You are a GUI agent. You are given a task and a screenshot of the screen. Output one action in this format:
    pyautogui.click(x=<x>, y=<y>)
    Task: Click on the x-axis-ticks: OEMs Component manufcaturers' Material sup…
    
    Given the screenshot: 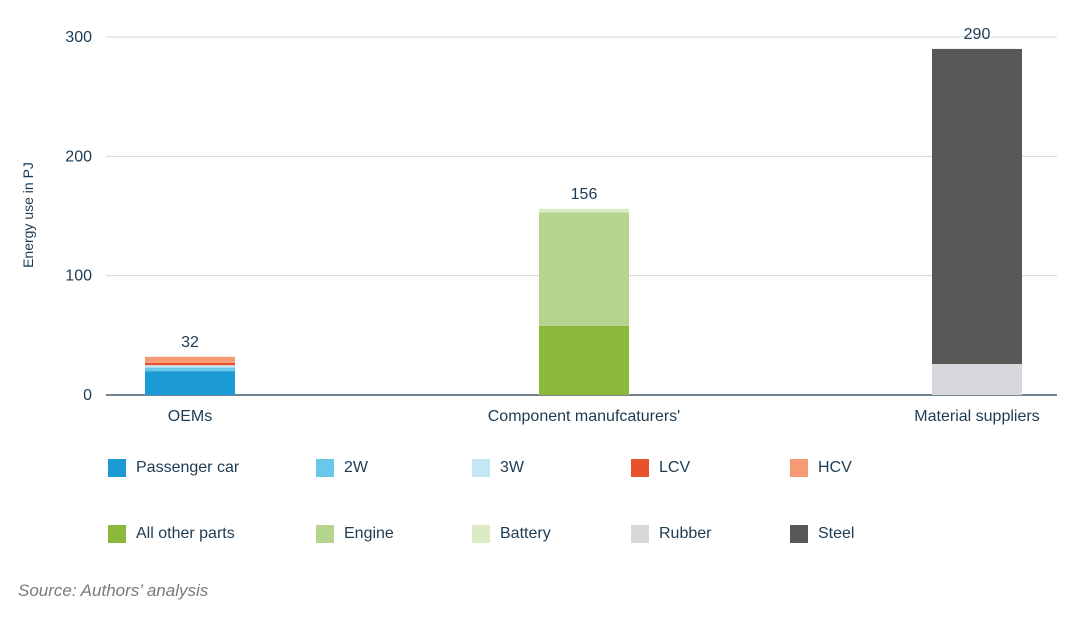 What is the action you would take?
    pyautogui.click(x=604, y=416)
    